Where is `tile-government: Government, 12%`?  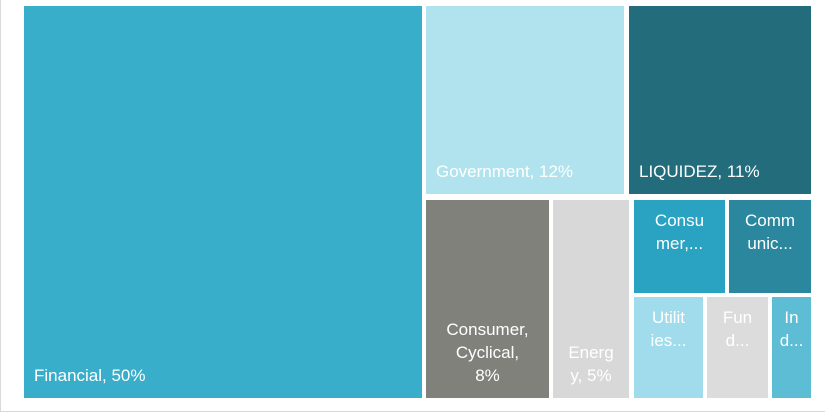 tile-government: Government, 12% is located at coordinates (525, 100).